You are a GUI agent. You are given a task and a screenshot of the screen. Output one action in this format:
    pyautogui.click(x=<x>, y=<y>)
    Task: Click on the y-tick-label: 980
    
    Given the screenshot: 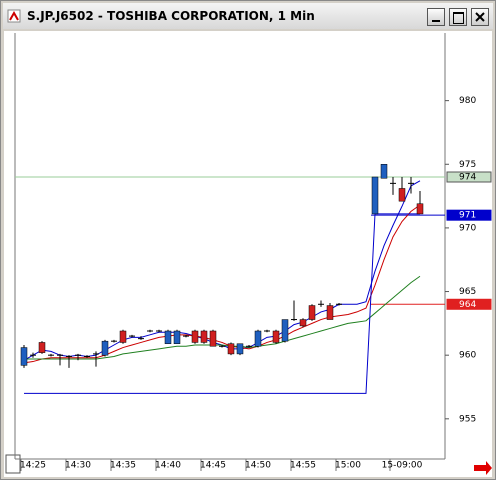 What is the action you would take?
    pyautogui.click(x=467, y=101)
    